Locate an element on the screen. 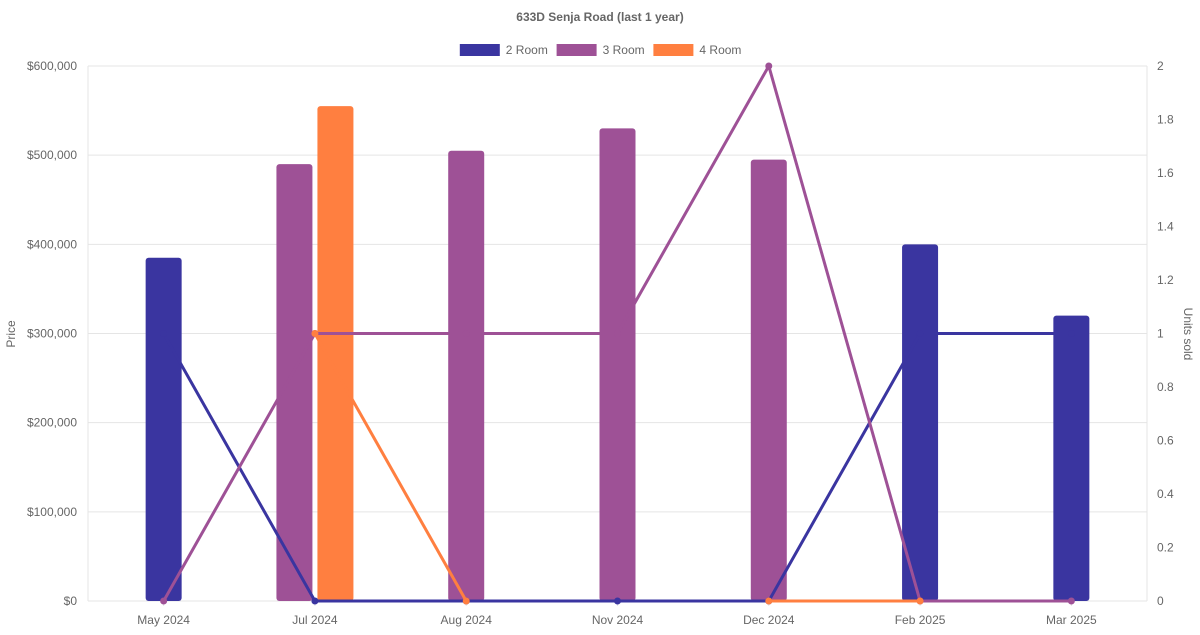 The image size is (1200, 635). x-tick-label: Aug 2024 is located at coordinates (467, 620).